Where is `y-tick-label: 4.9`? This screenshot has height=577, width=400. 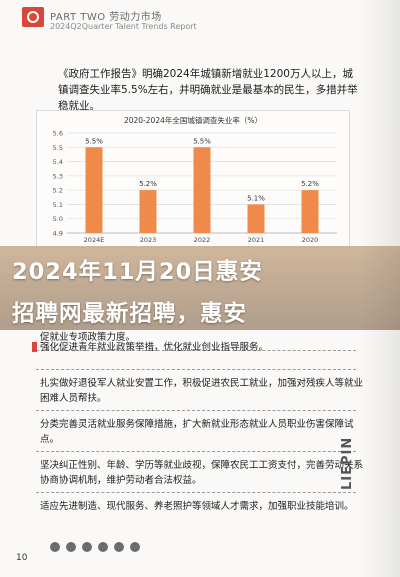 y-tick-label: 4.9 is located at coordinates (58, 234).